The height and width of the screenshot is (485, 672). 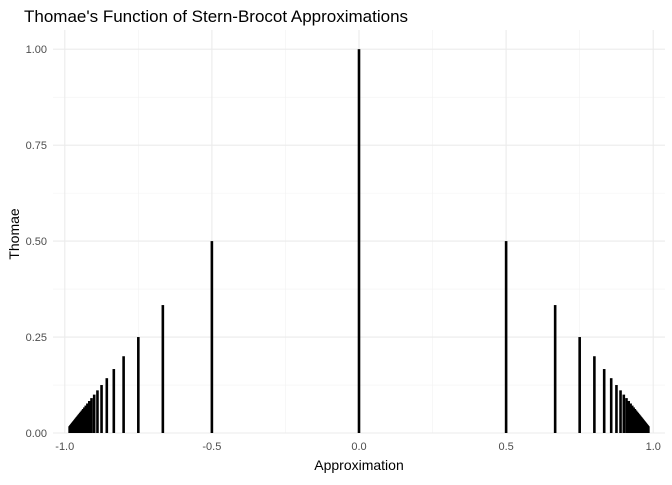 I want to click on x-tick-label: 0.5, so click(x=505, y=447).